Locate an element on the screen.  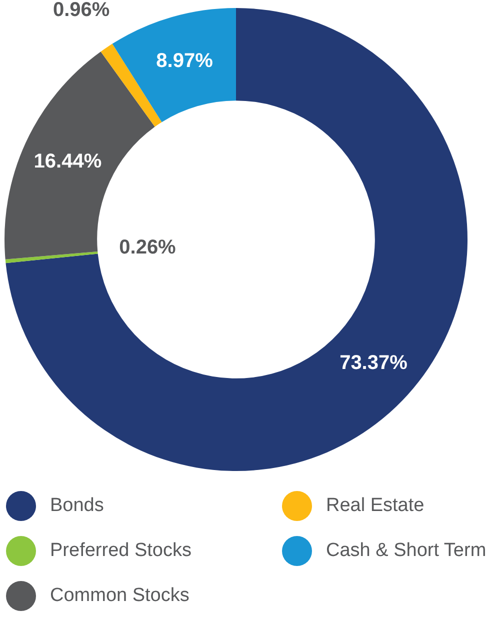
legend-label: Common Stocks is located at coordinates (120, 595).